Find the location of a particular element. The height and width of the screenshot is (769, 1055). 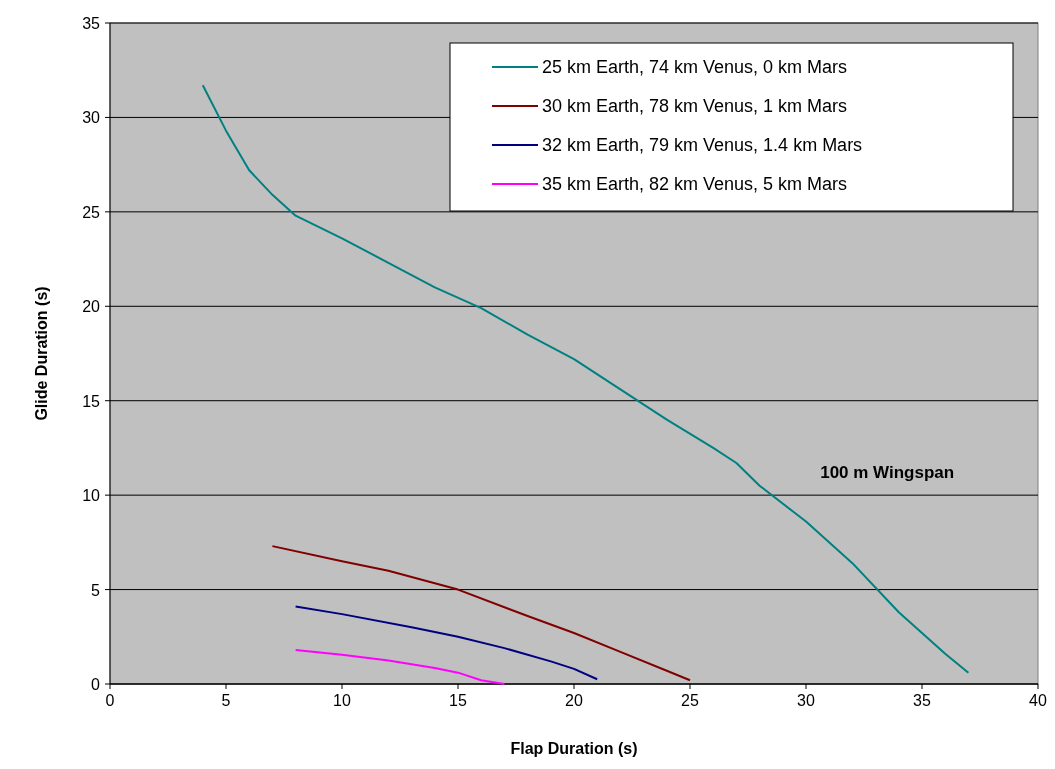

y-tick-label: 30 is located at coordinates (91, 118).